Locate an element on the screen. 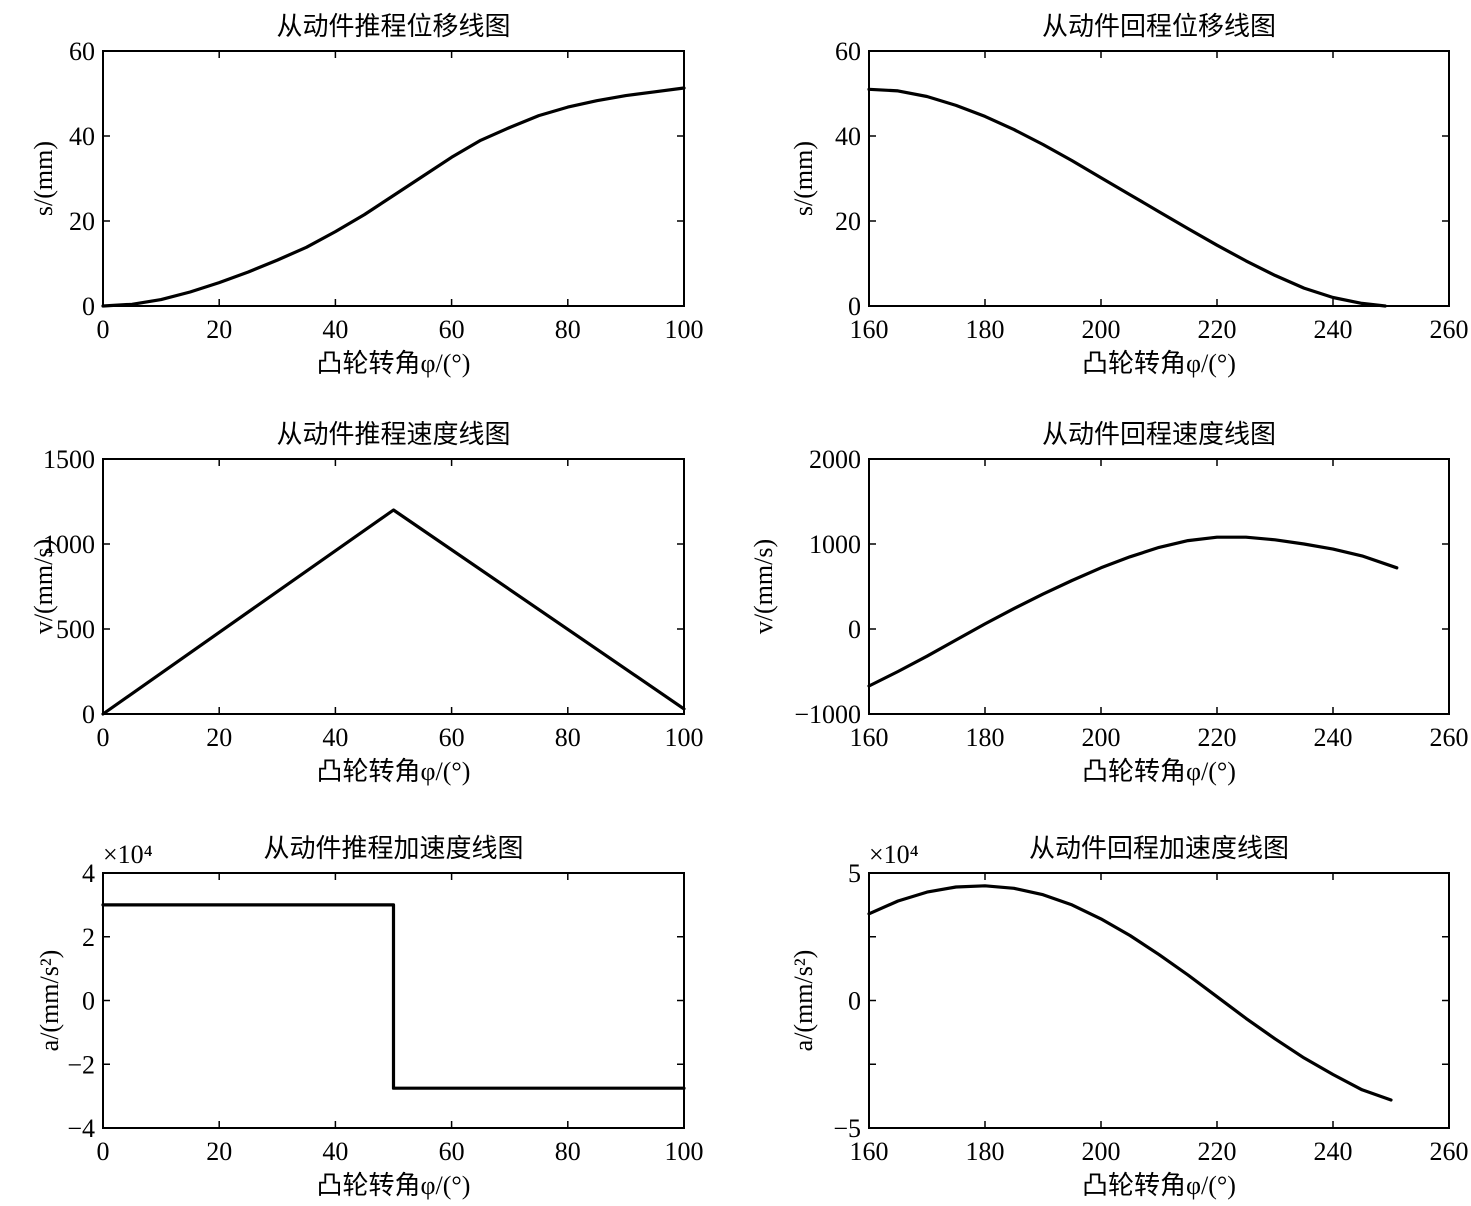  chart-title: 从动件推程加速度线图 is located at coordinates (393, 848).